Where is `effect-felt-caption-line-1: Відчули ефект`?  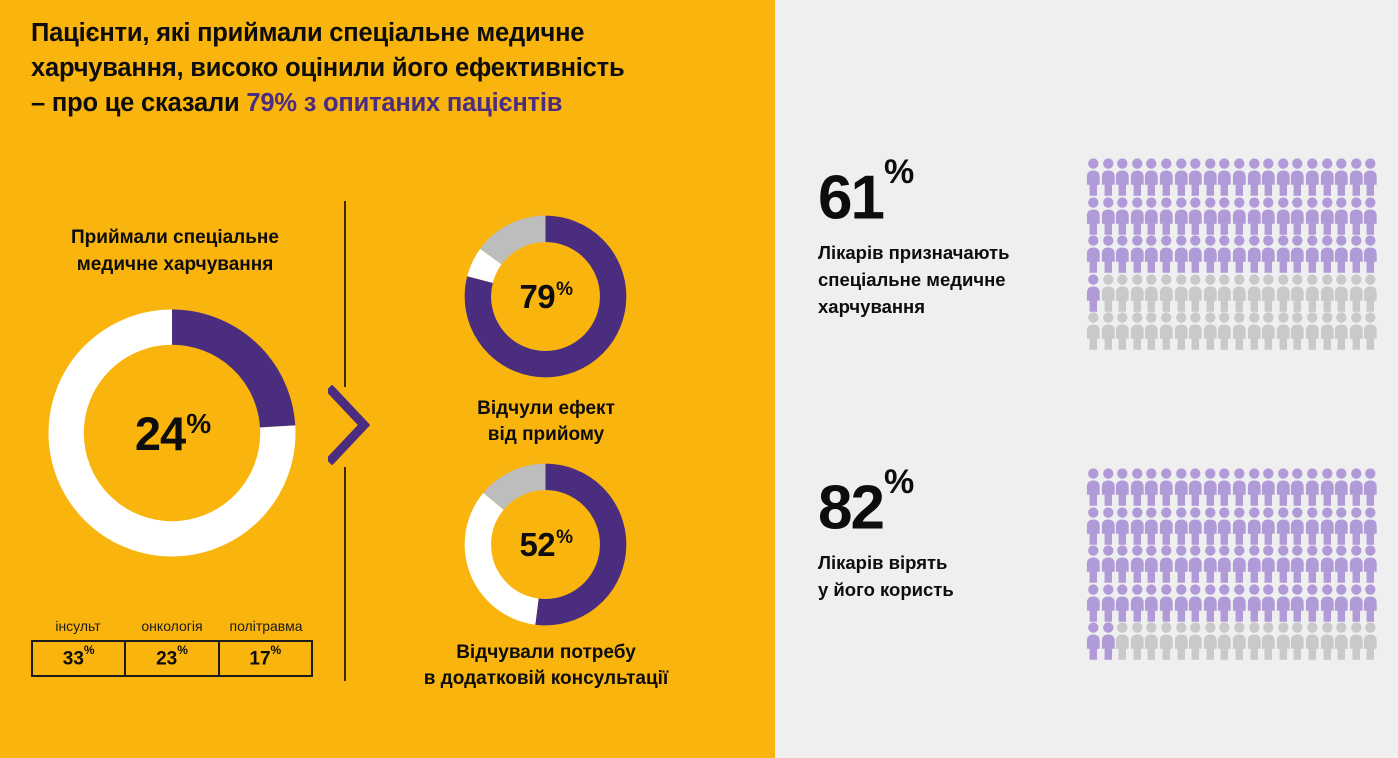
effect-felt-caption-line-1: Відчули ефект is located at coordinates (546, 408).